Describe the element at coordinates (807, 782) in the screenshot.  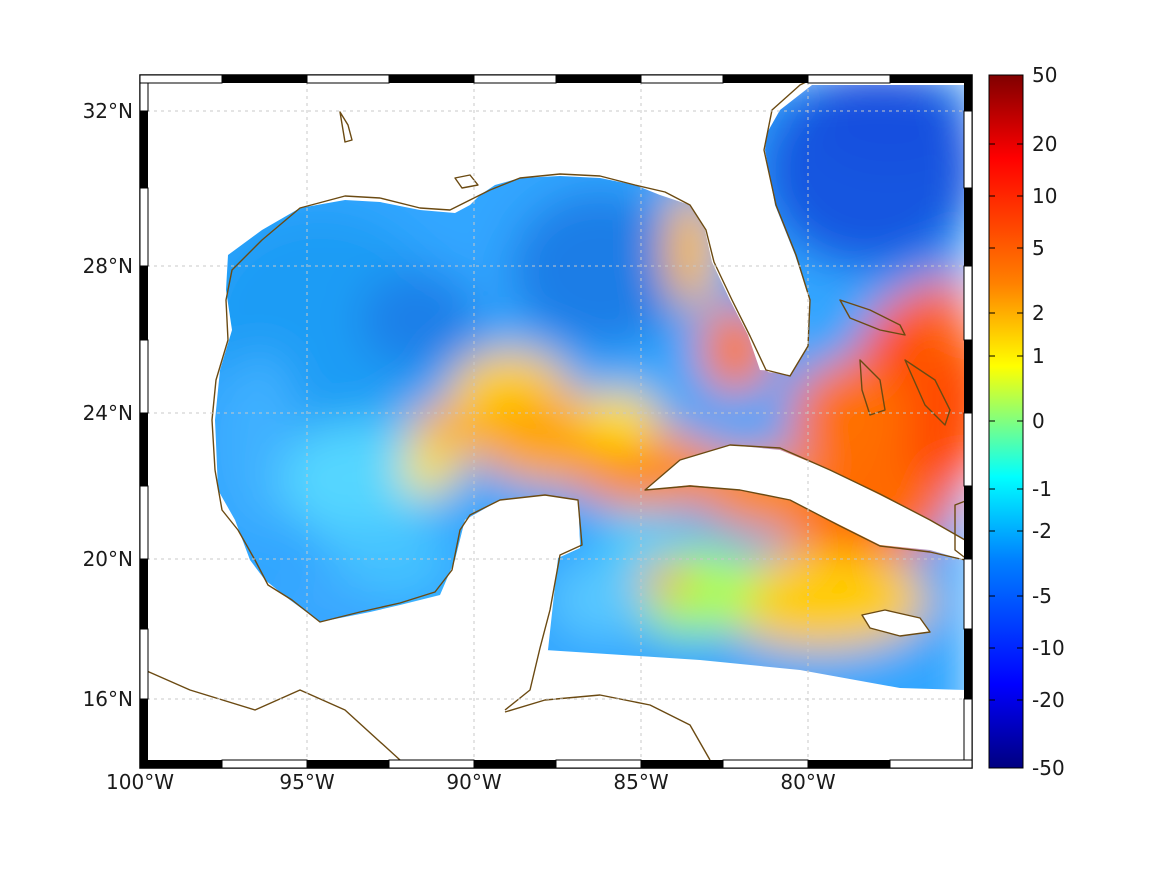
I see `lon-label-80w: 80°W` at that location.